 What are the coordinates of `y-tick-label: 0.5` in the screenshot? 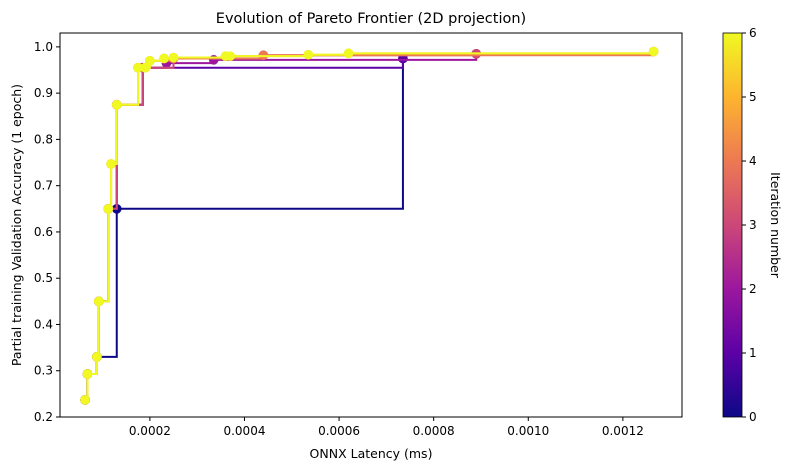 It's located at (43, 278).